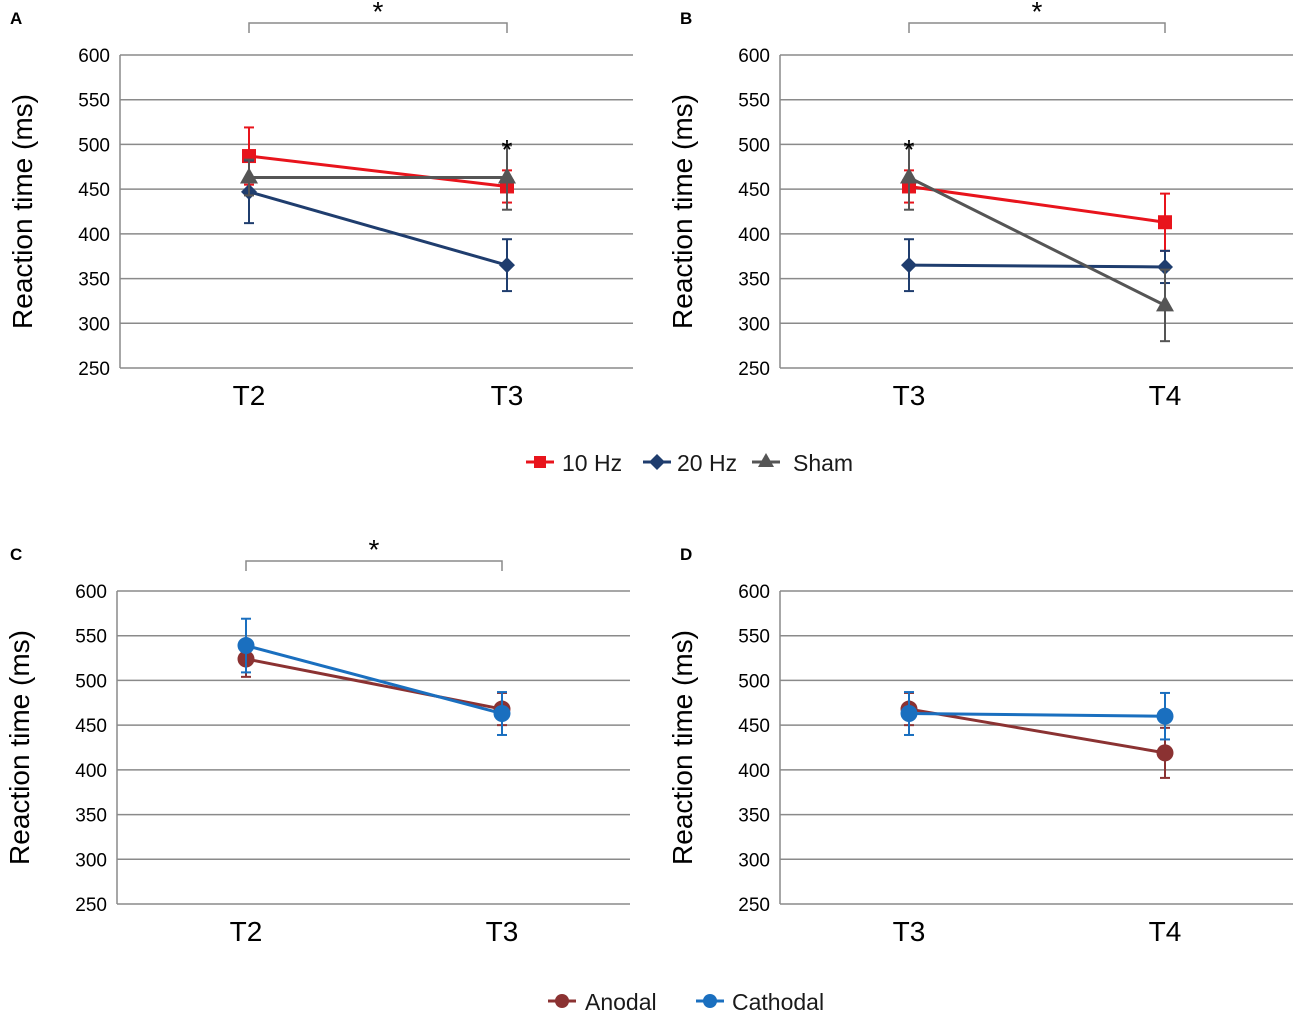  I want to click on legend-item-cathodal: Cathodal, so click(760, 1002).